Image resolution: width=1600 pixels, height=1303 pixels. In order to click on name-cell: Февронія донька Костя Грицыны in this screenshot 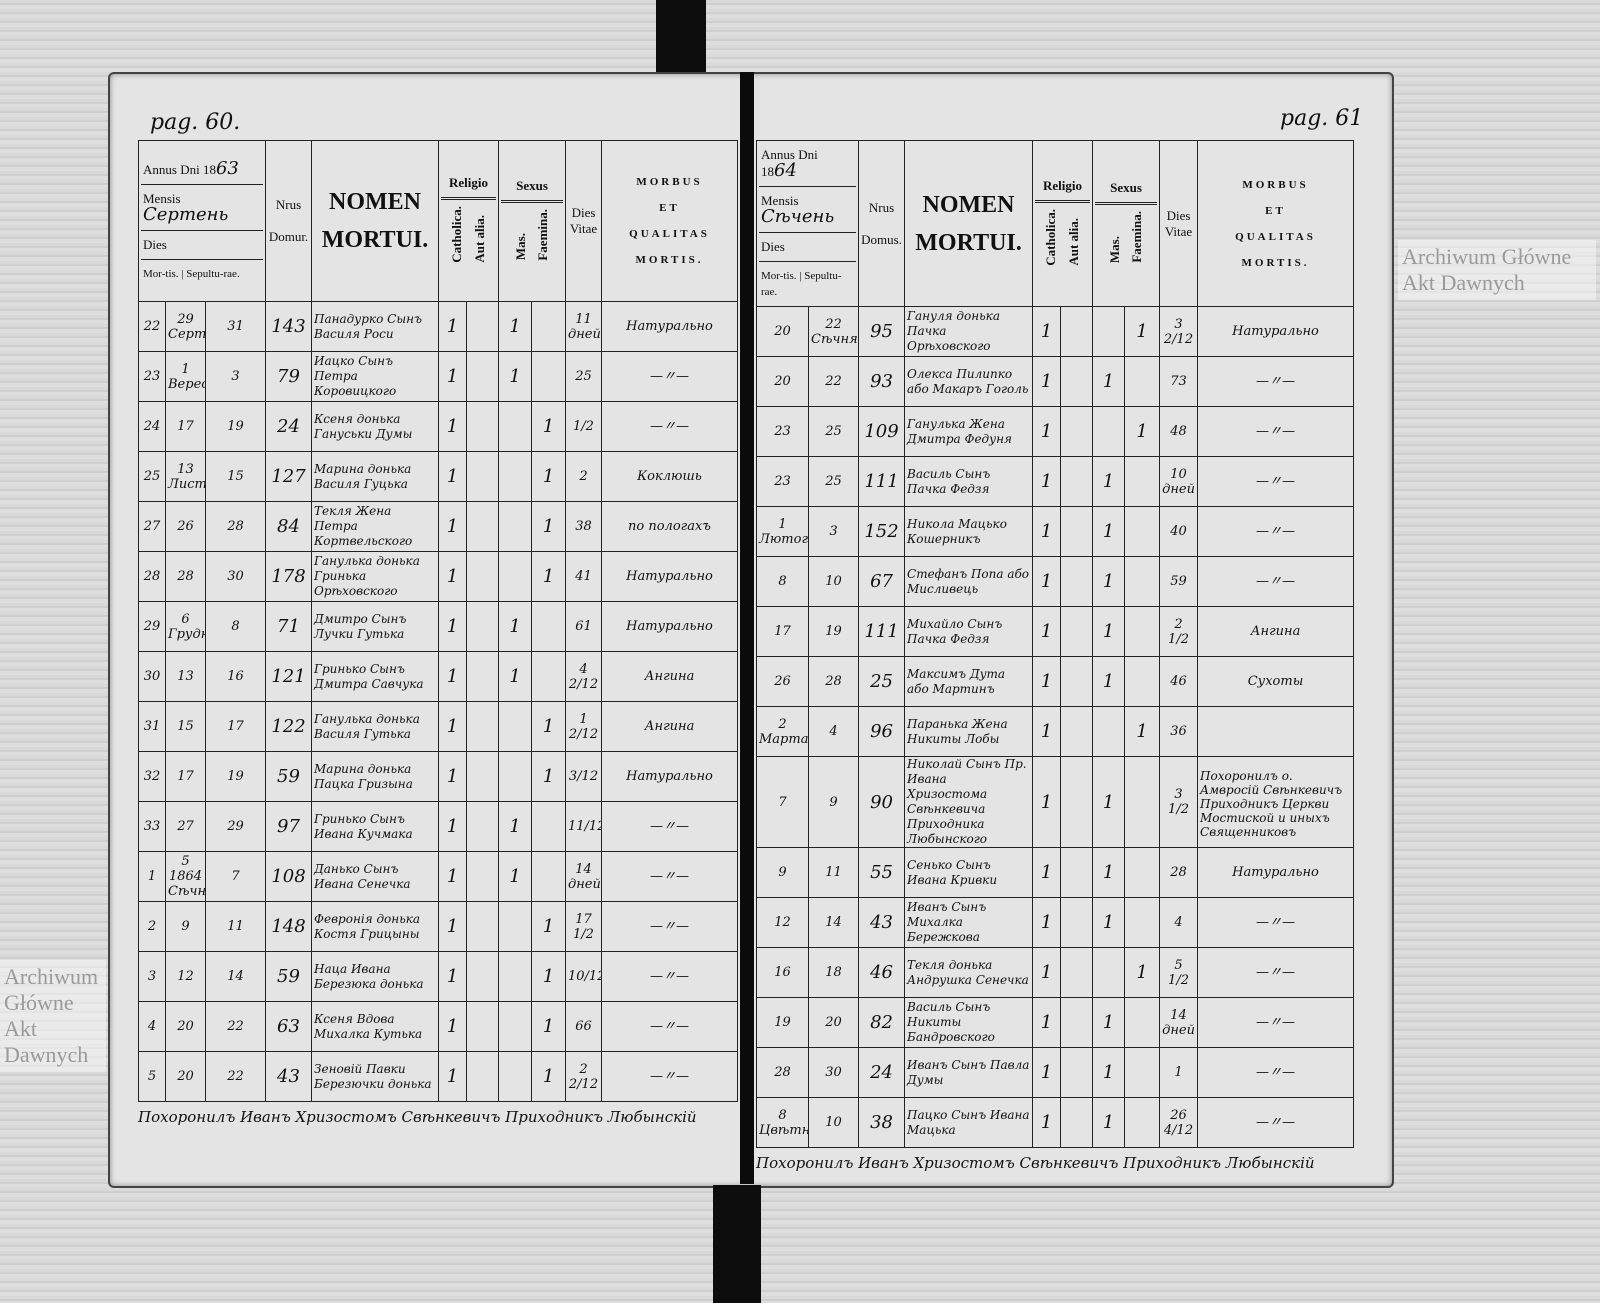, I will do `click(375, 926)`.